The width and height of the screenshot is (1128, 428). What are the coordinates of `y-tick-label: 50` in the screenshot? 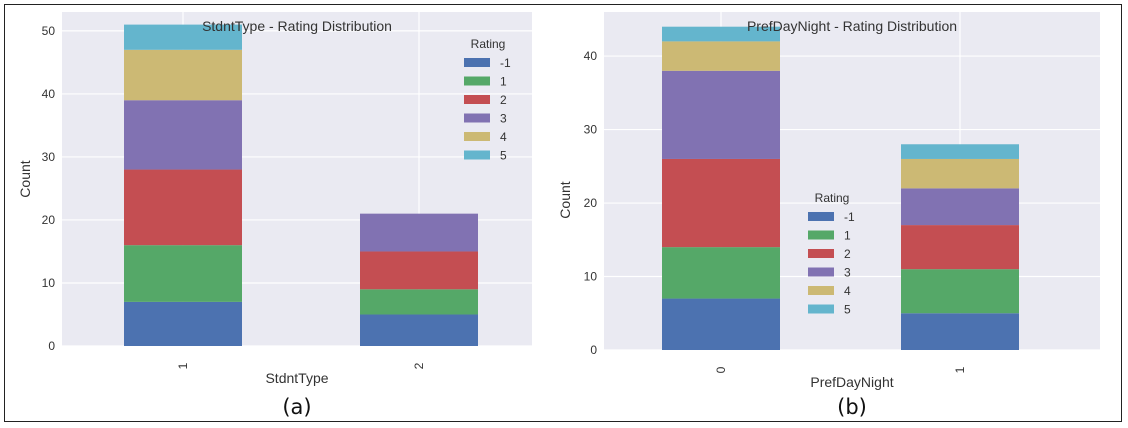 It's located at (49, 31).